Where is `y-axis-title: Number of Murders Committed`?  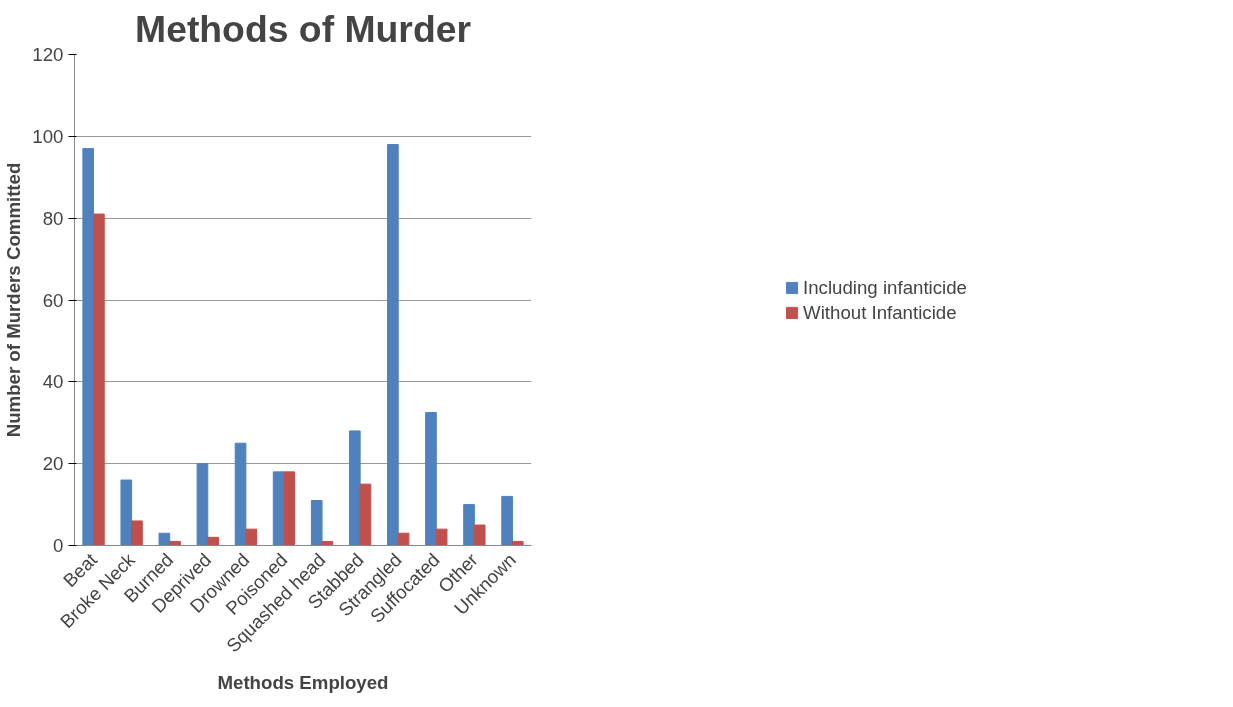
y-axis-title: Number of Murders Committed is located at coordinates (14, 300).